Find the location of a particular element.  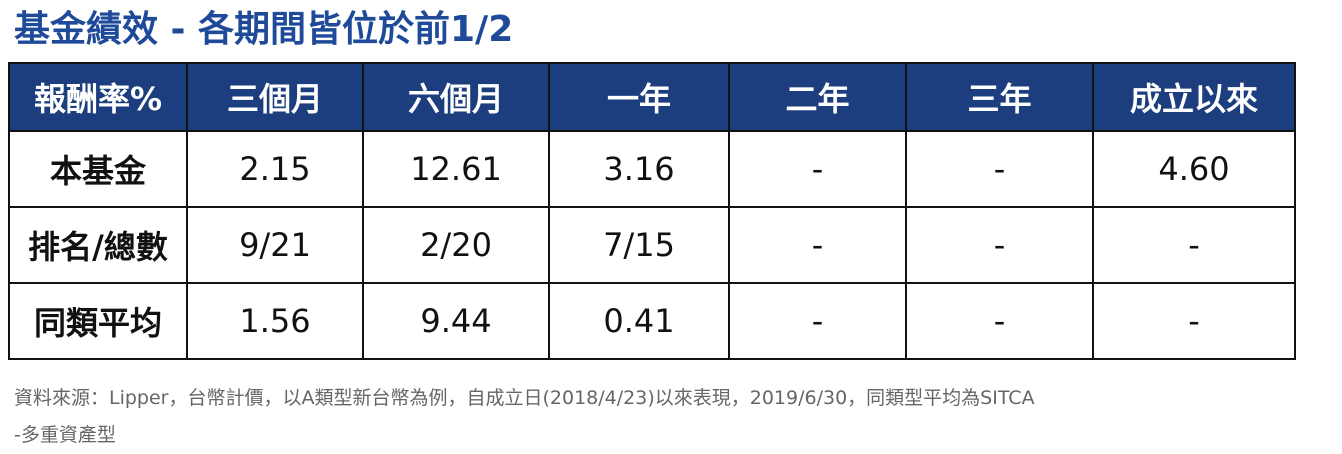

table-cell: 3.16 is located at coordinates (639, 169).